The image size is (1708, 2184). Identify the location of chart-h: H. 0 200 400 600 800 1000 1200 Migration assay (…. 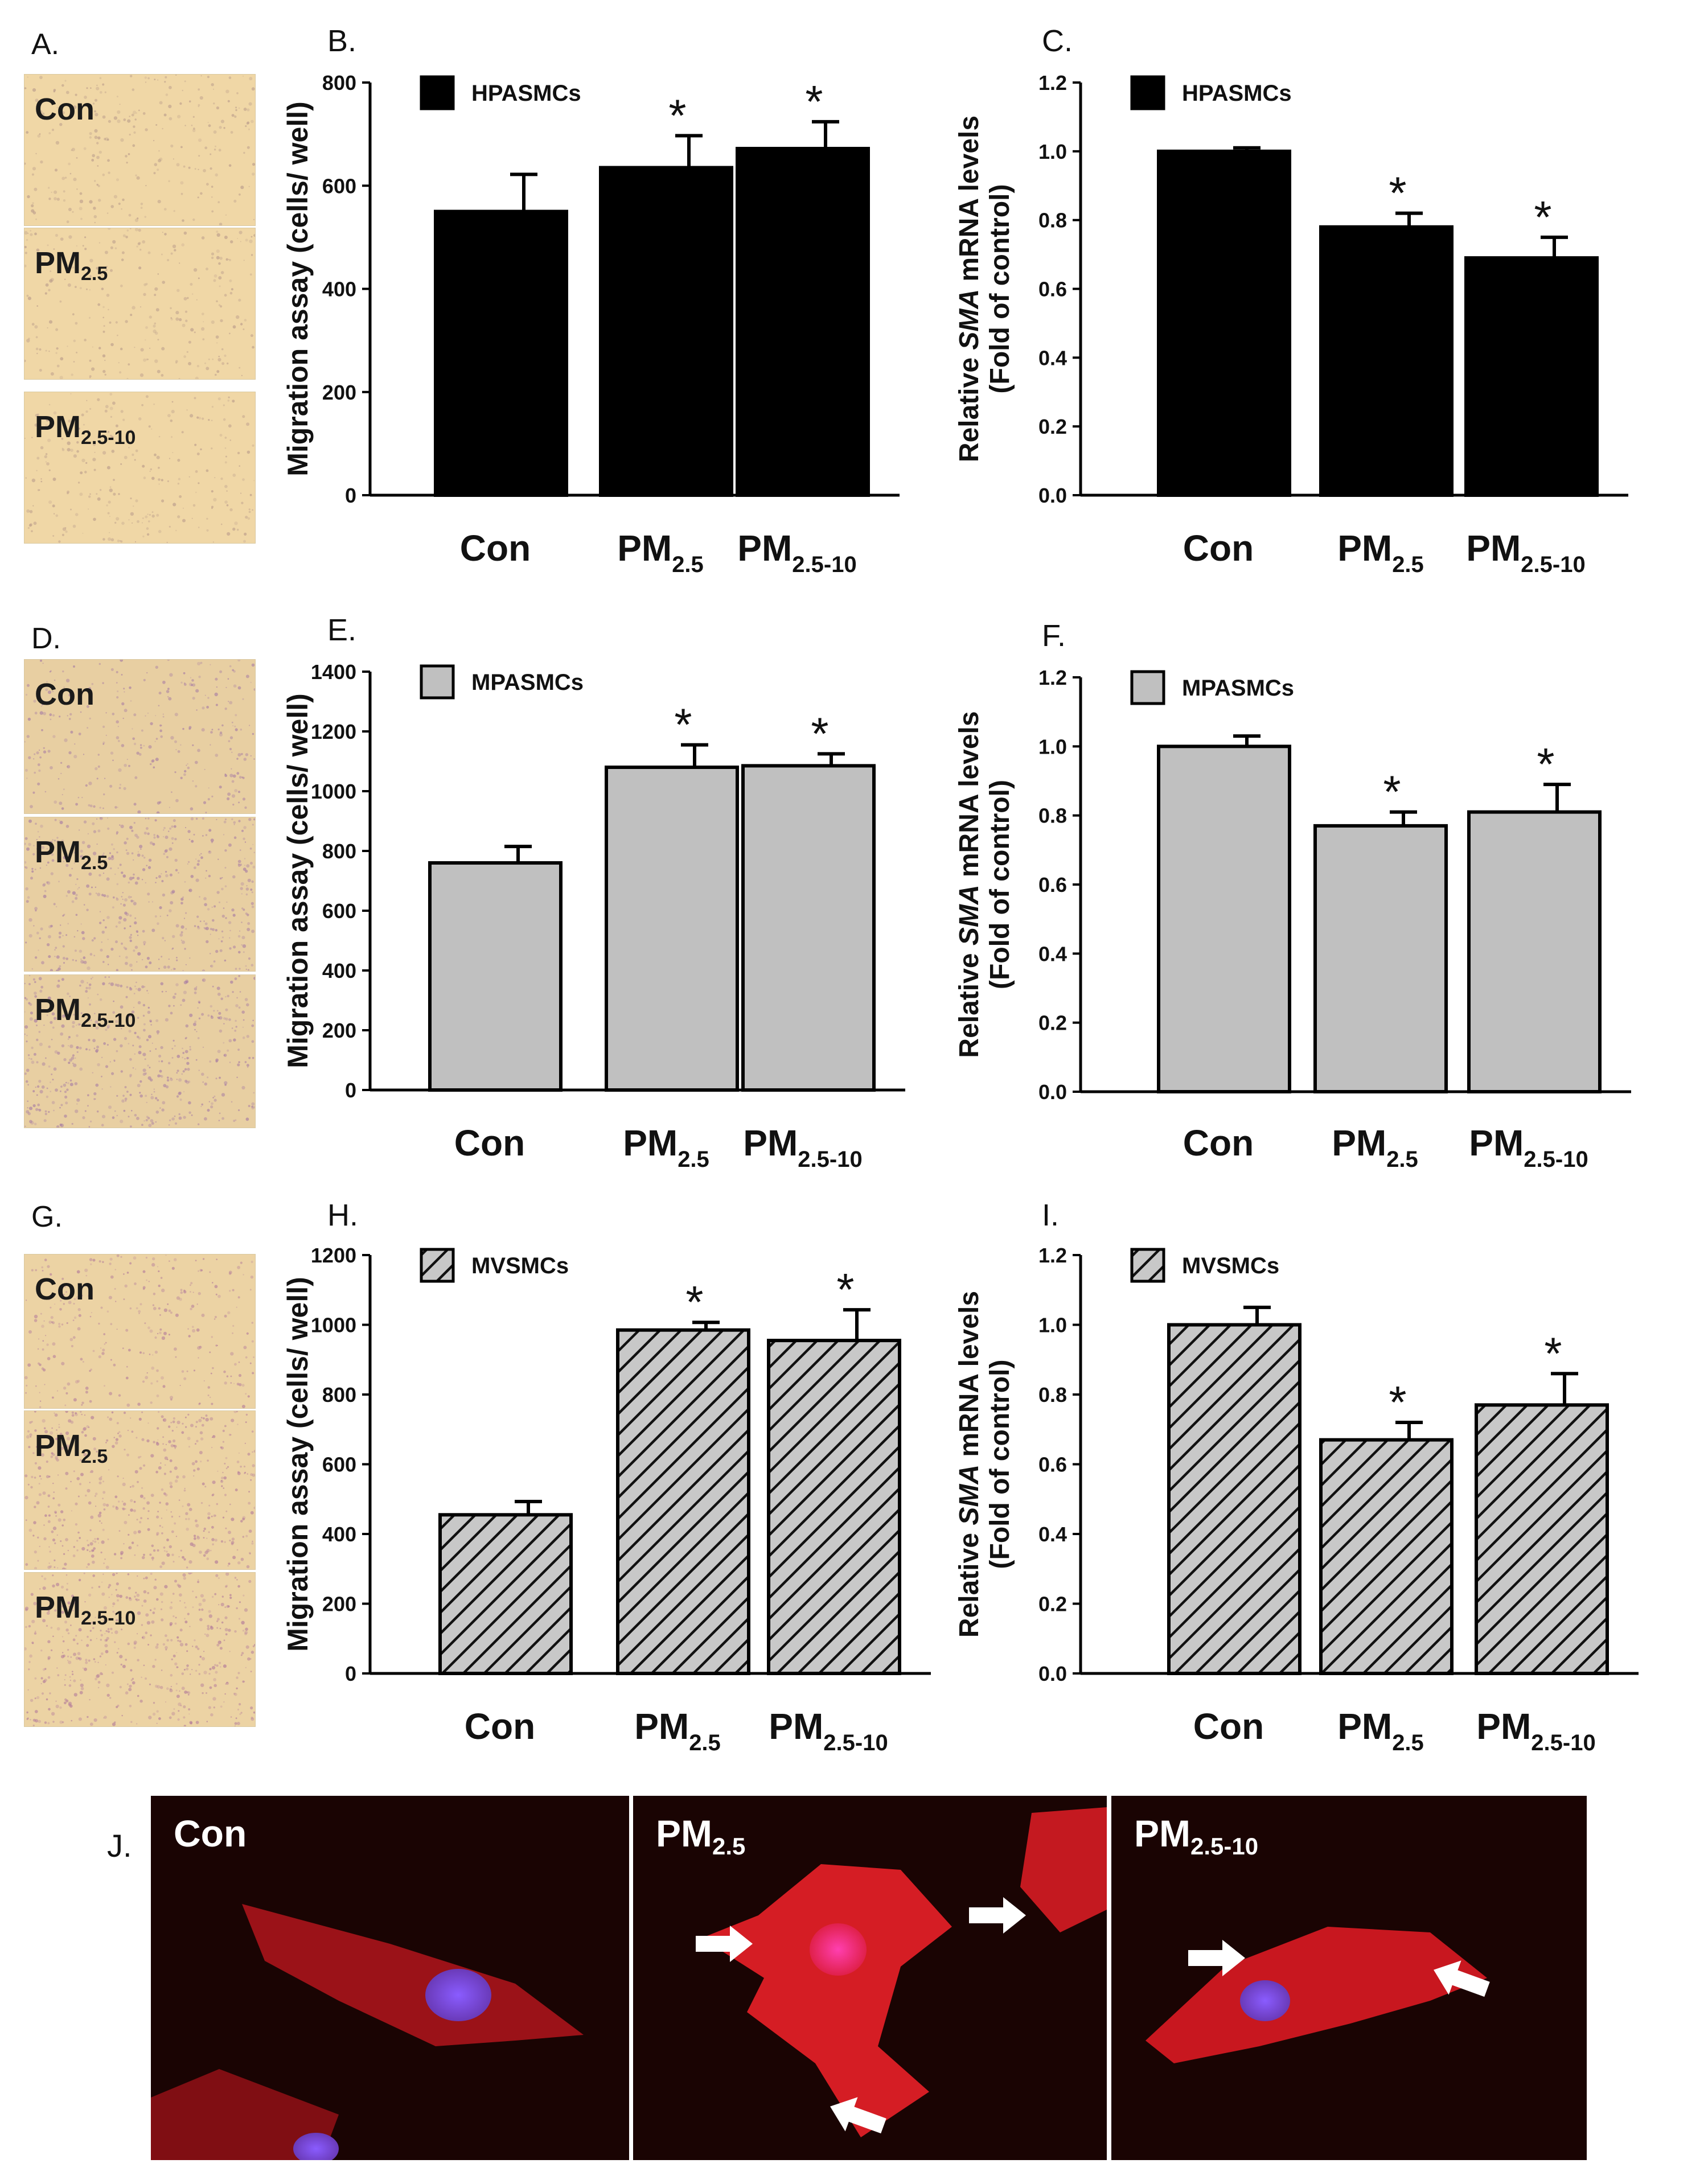
(607, 1476).